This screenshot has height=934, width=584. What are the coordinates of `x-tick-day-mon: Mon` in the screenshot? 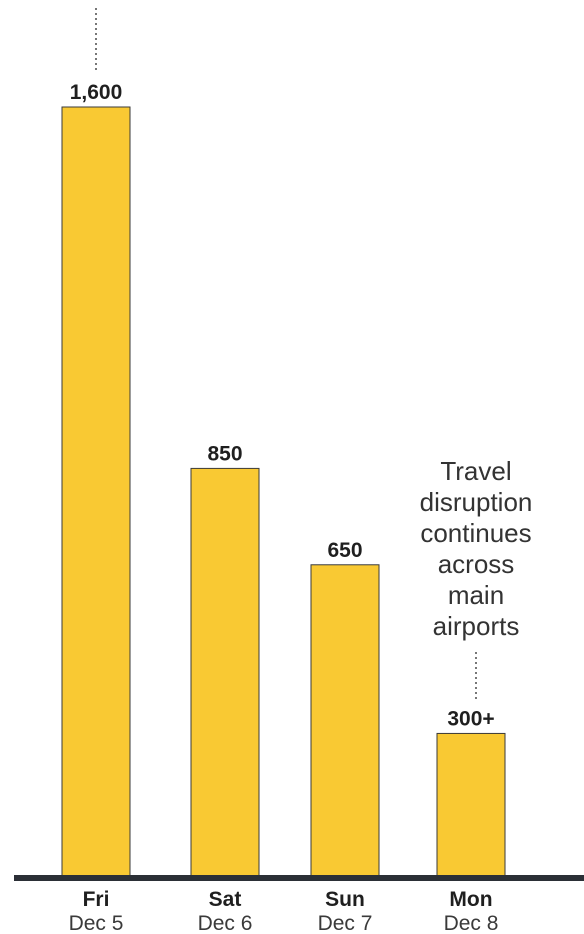 It's located at (470, 899).